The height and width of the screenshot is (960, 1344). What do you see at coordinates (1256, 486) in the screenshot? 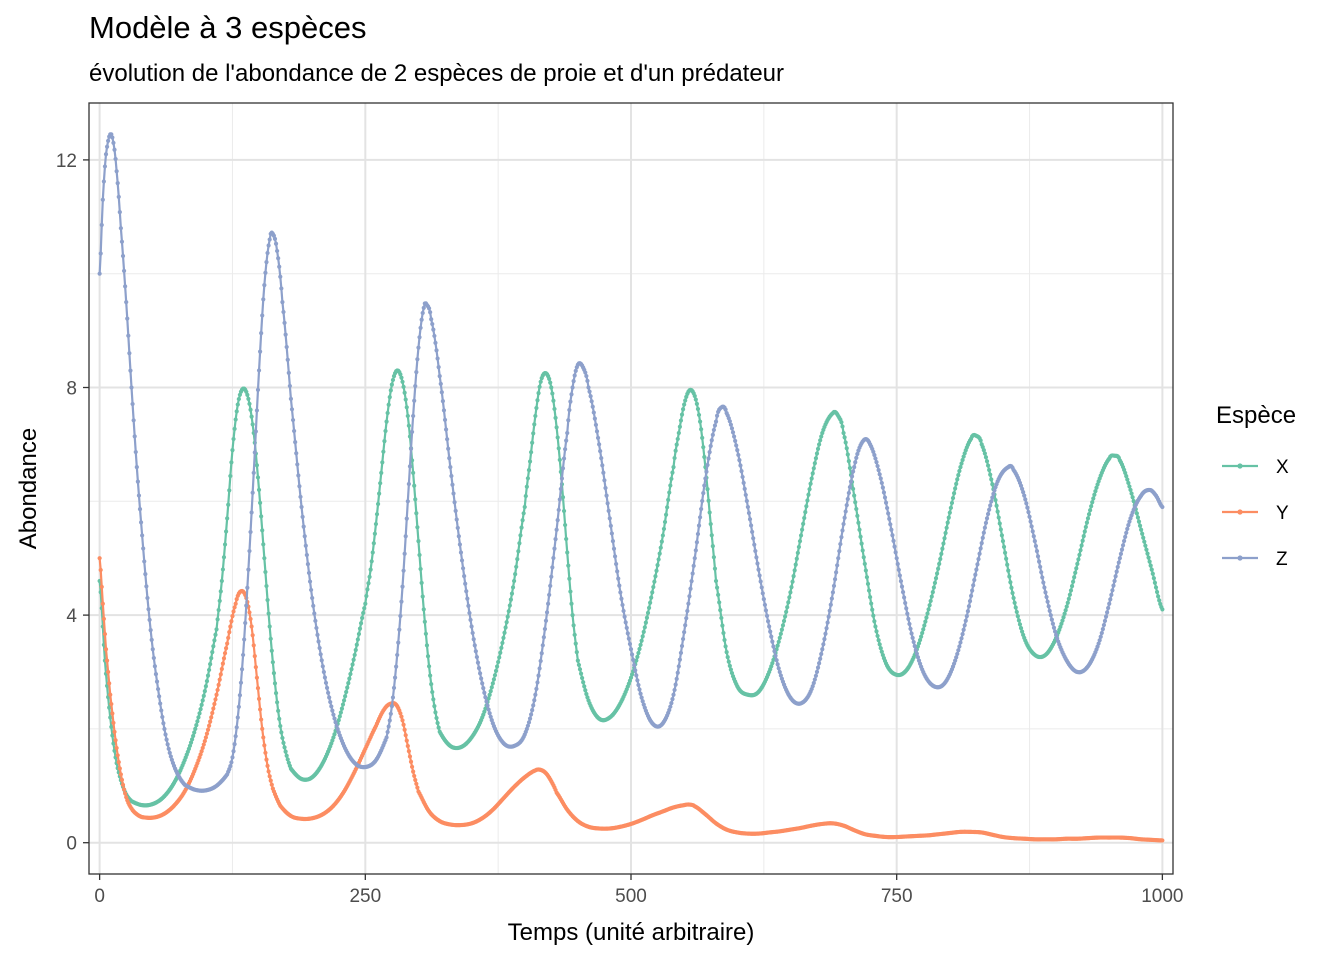
I see `legend: Espèce X Y Z` at bounding box center [1256, 486].